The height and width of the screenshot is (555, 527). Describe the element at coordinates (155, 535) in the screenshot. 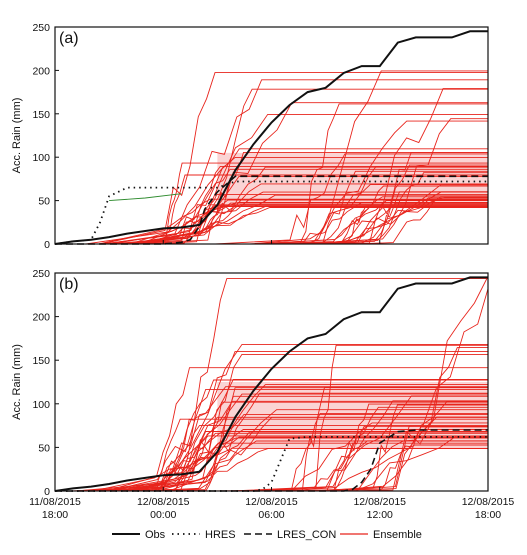

I see `legend-obs-label: Obs` at that location.